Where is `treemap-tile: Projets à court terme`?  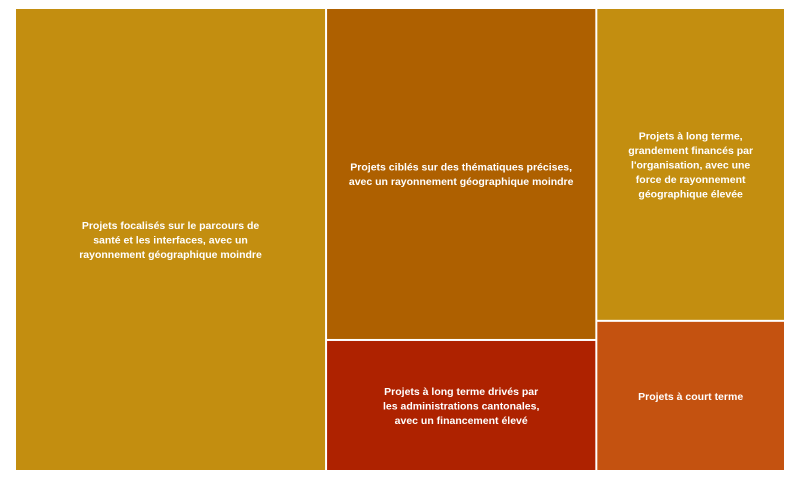 treemap-tile: Projets à court terme is located at coordinates (690, 395).